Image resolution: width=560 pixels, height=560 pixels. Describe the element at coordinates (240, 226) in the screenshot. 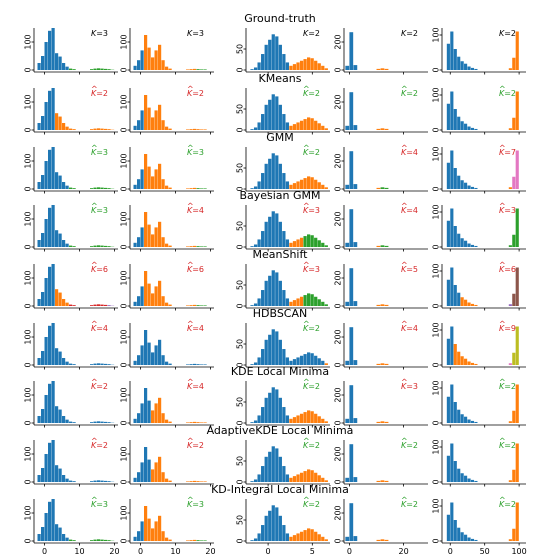

I see `y-tick-label: 50` at that location.